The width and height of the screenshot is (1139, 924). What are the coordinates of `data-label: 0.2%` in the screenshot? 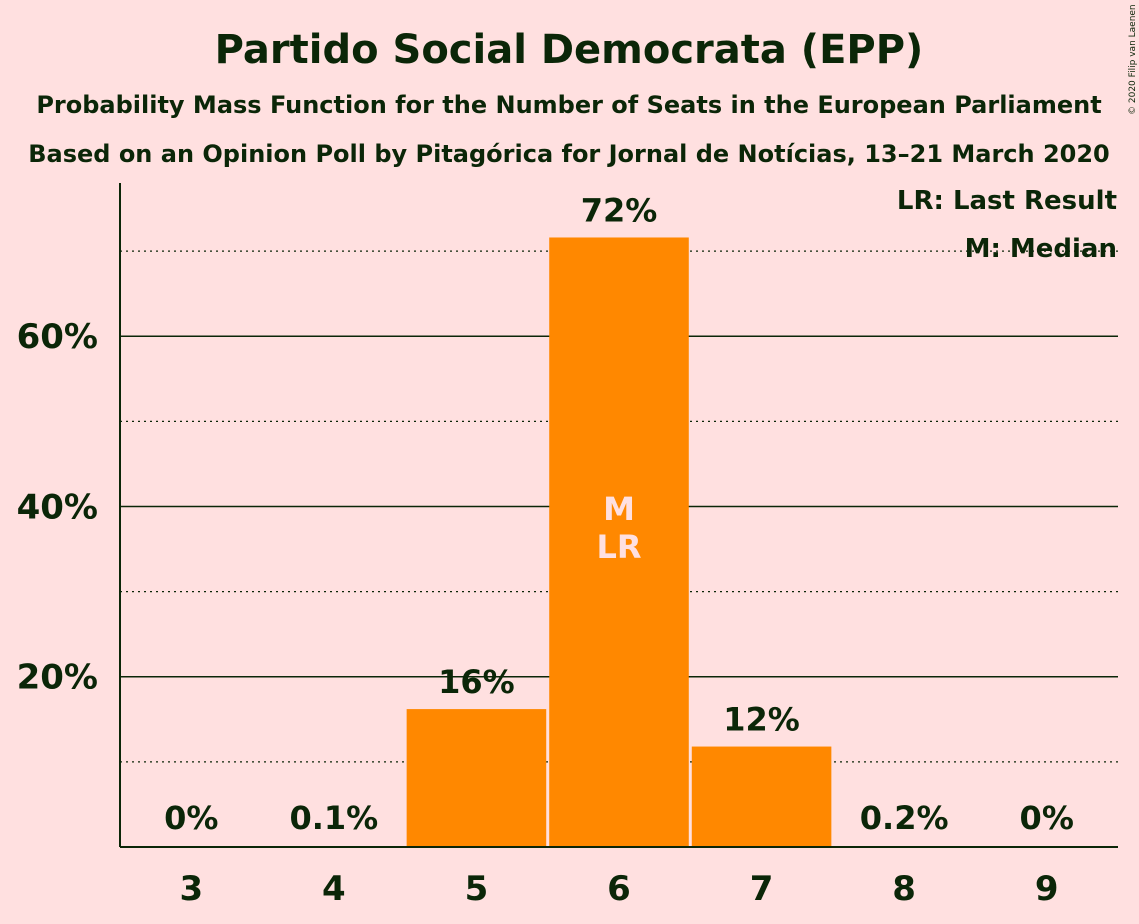 It's located at (904, 818).